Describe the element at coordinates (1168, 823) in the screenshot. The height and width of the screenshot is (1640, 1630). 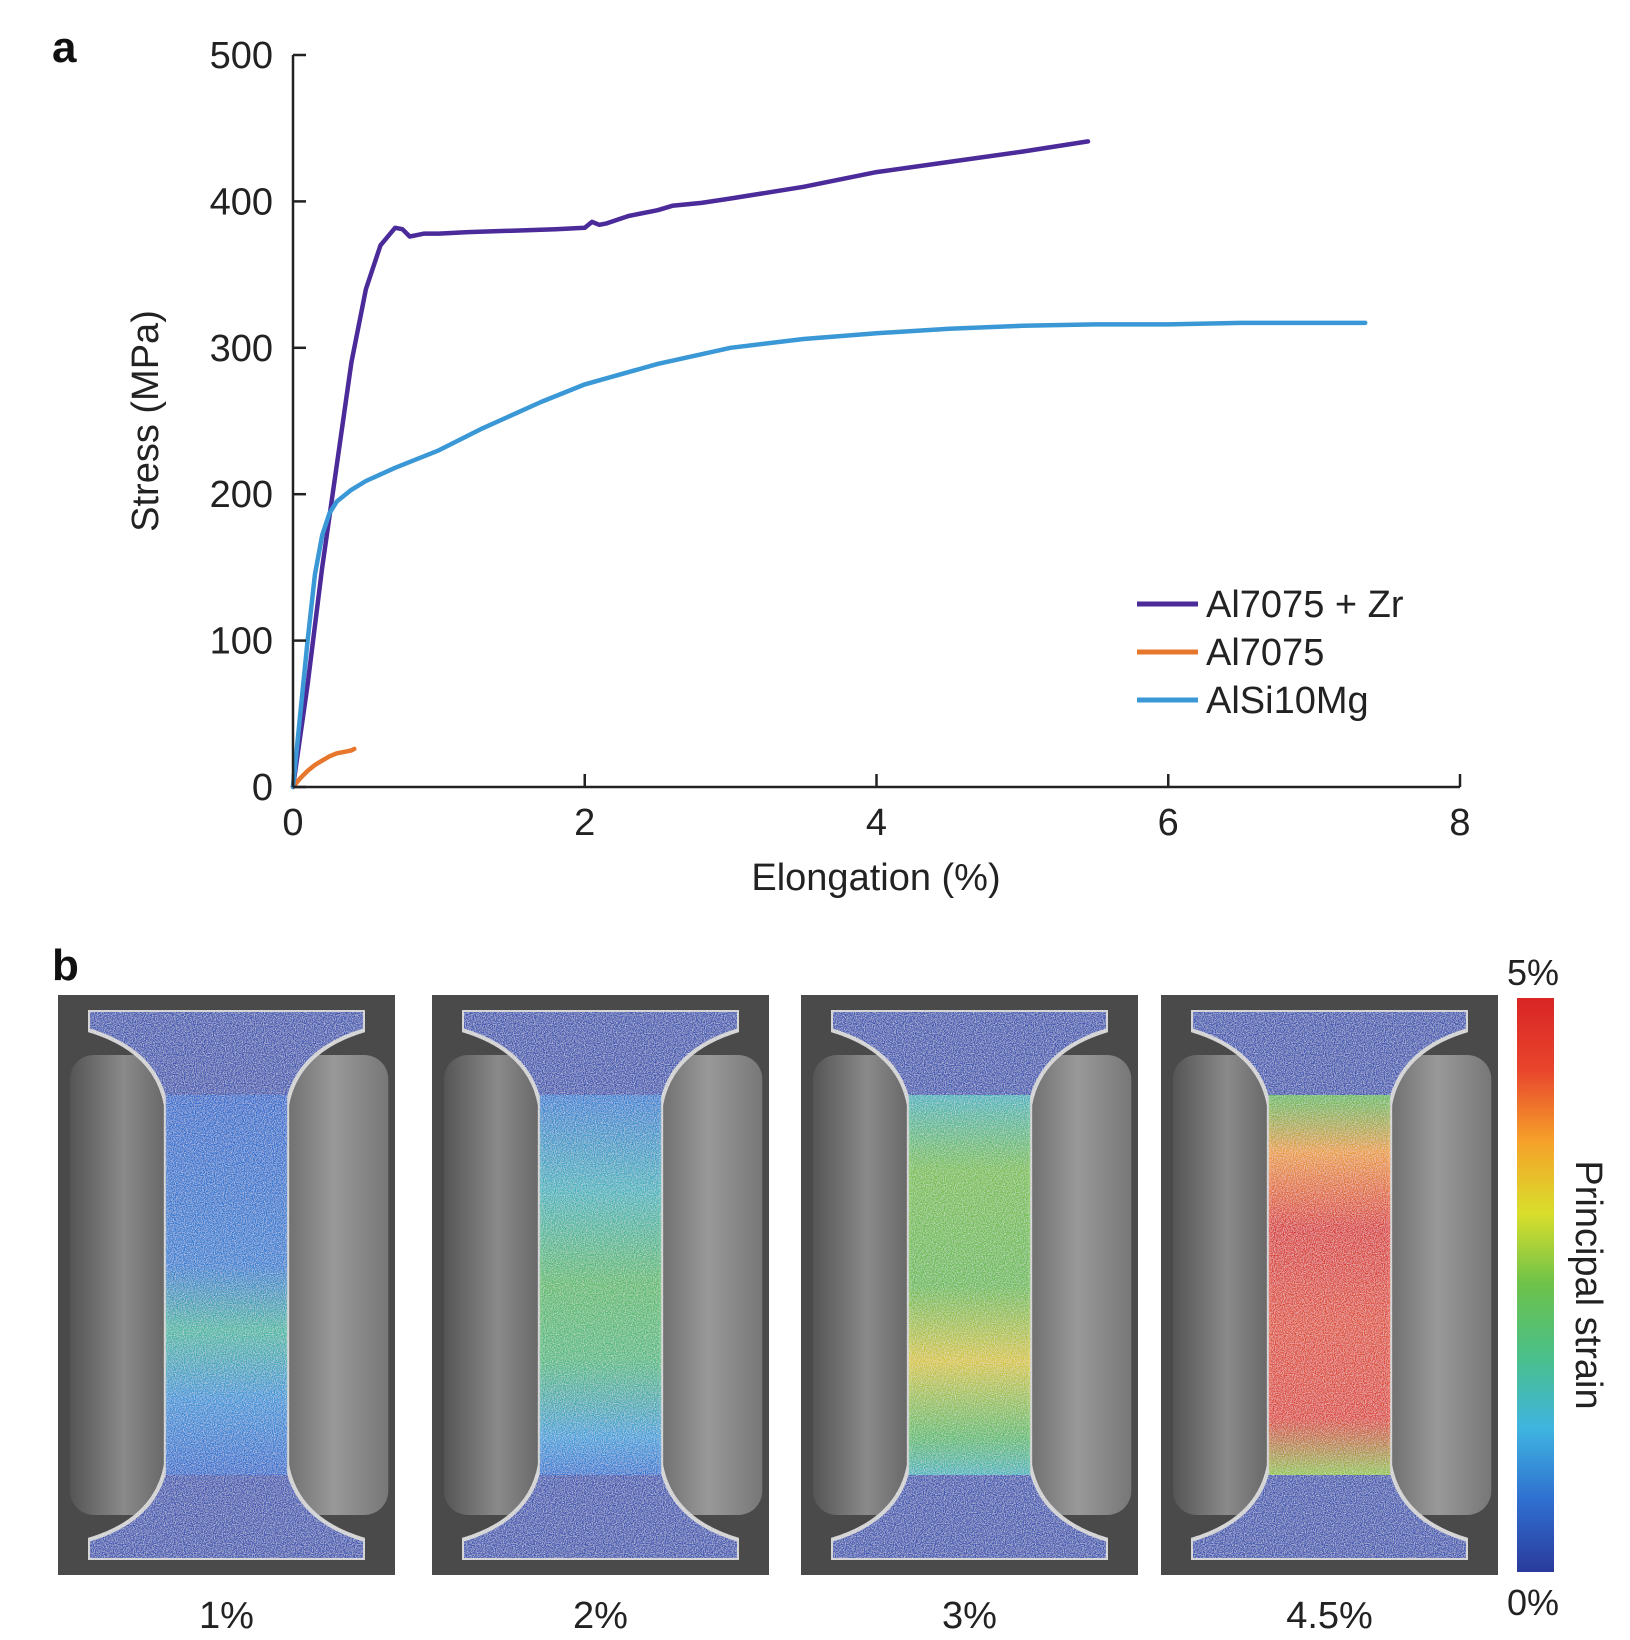
I see `x-tick-label: 6` at that location.